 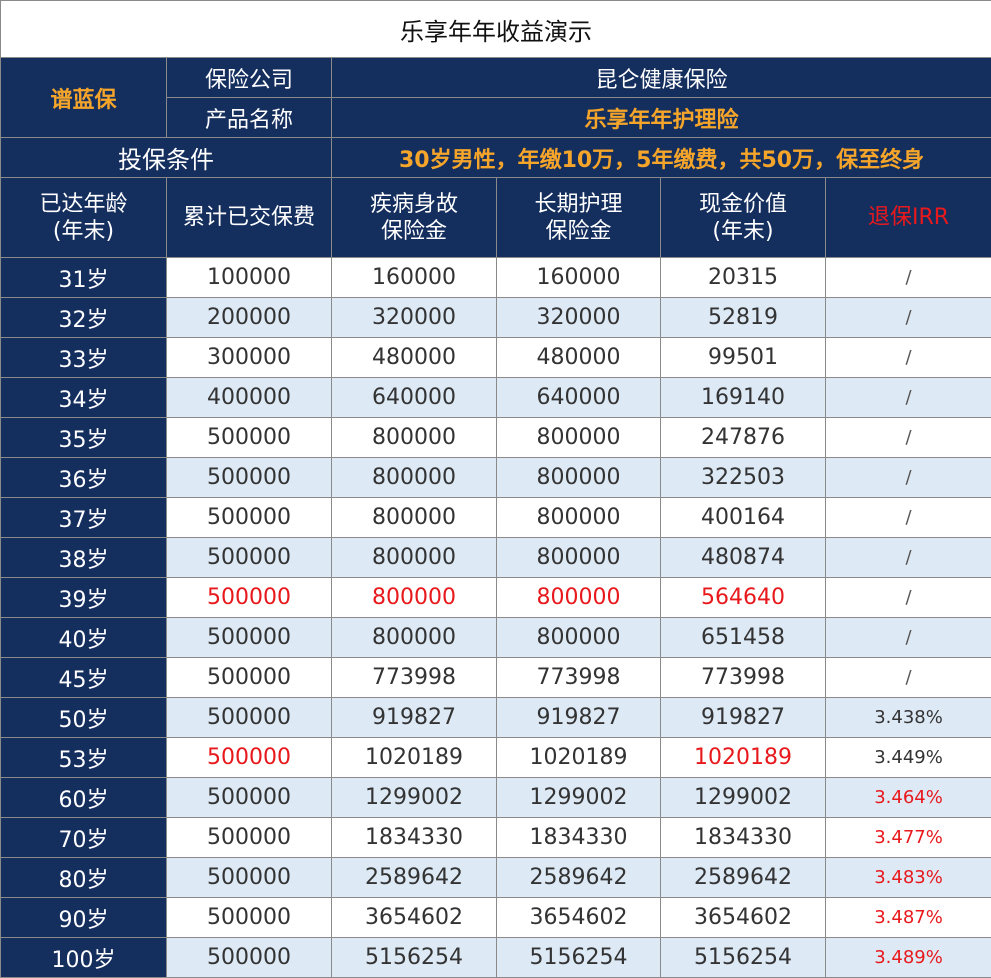 I want to click on death-benefit-cell: 3654602, so click(x=414, y=918).